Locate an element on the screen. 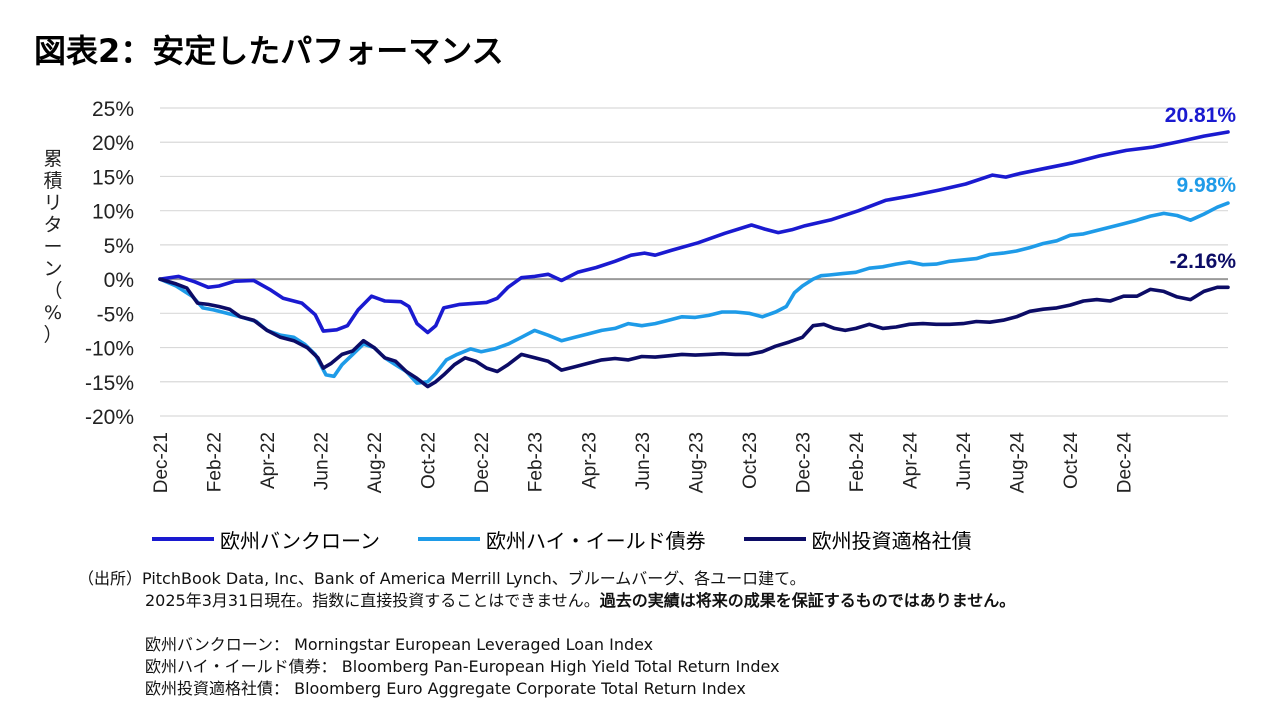 This screenshot has height=720, width=1280. y-axis-label-char: % is located at coordinates (53, 313).